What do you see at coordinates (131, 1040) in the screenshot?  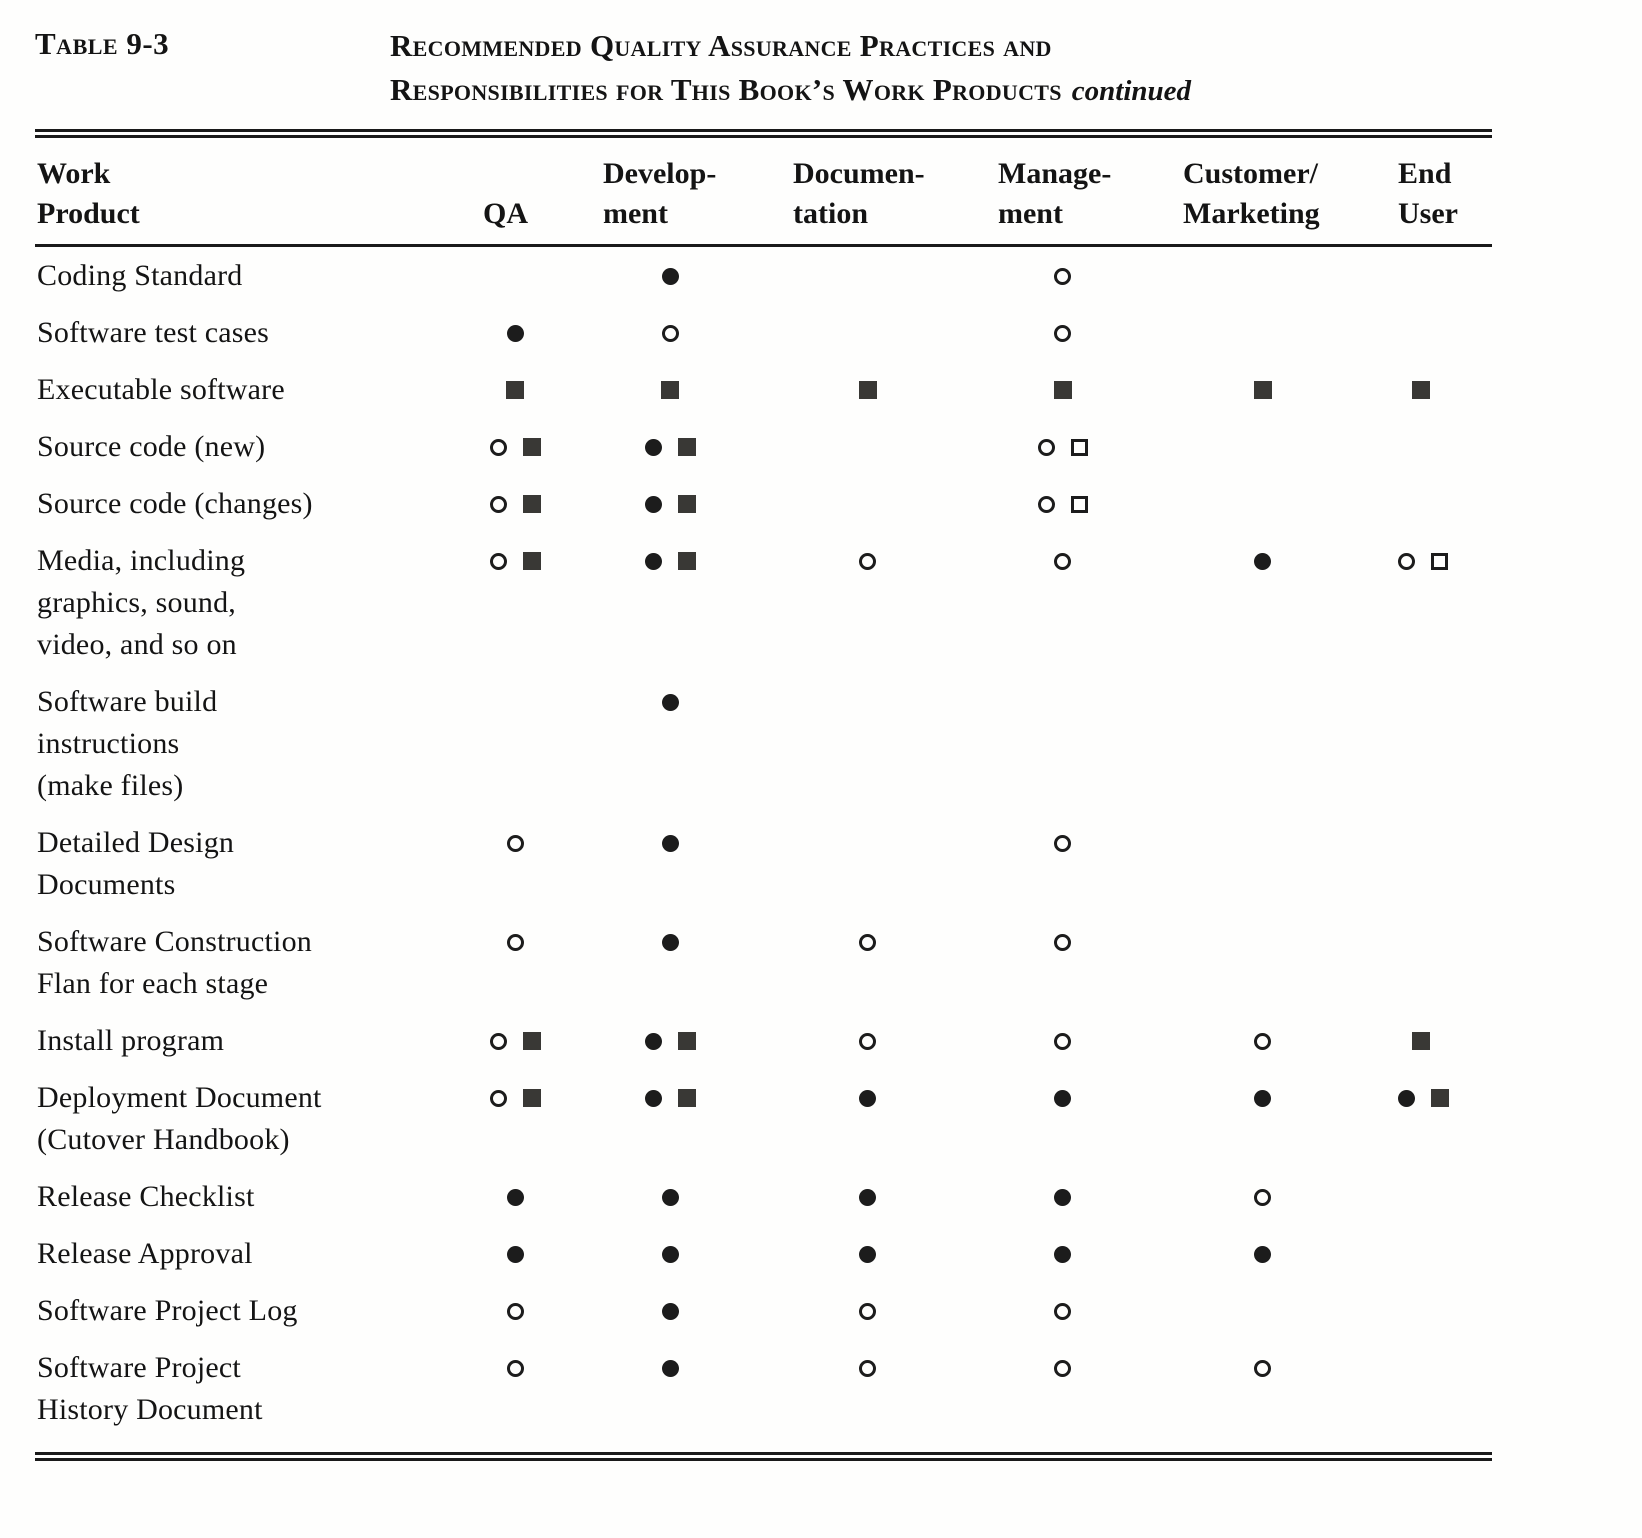 I see `work-product-label: Install program` at bounding box center [131, 1040].